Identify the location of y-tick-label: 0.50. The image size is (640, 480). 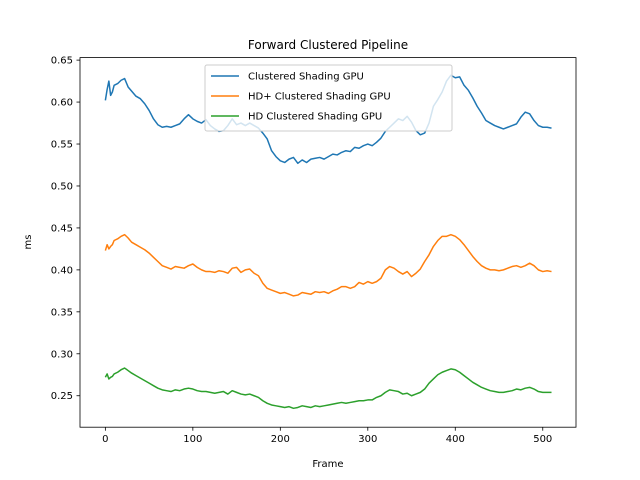
(62, 186).